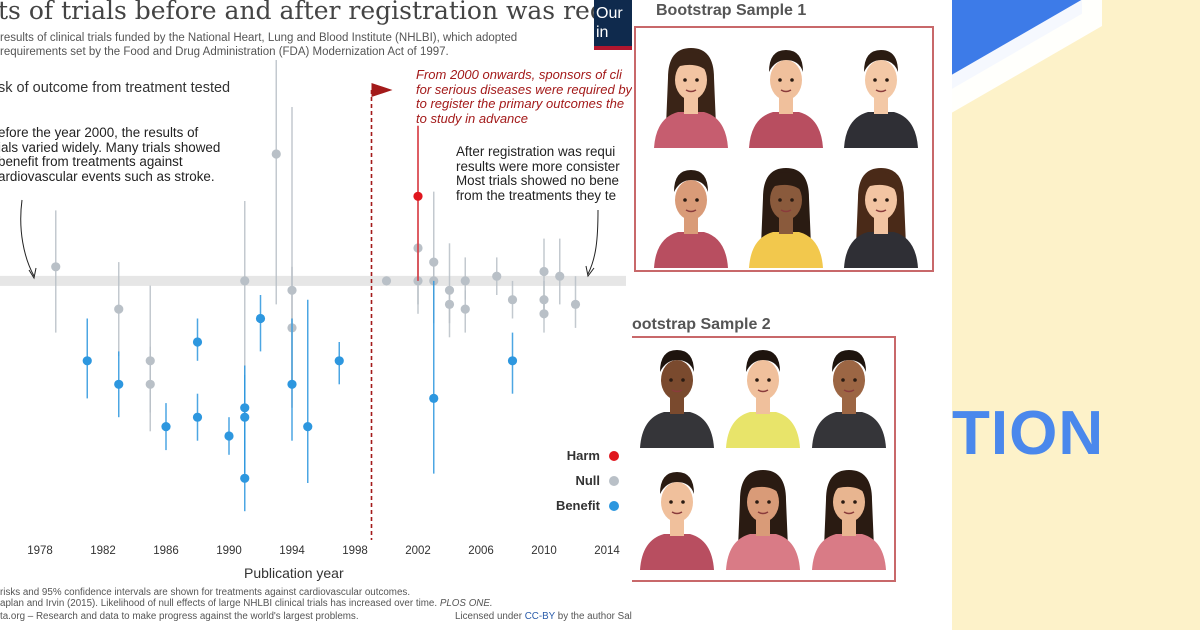 This screenshot has height=630, width=1200. I want to click on annotation-before-line-2: ials varied widely. Many trials showed, so click(110, 147).